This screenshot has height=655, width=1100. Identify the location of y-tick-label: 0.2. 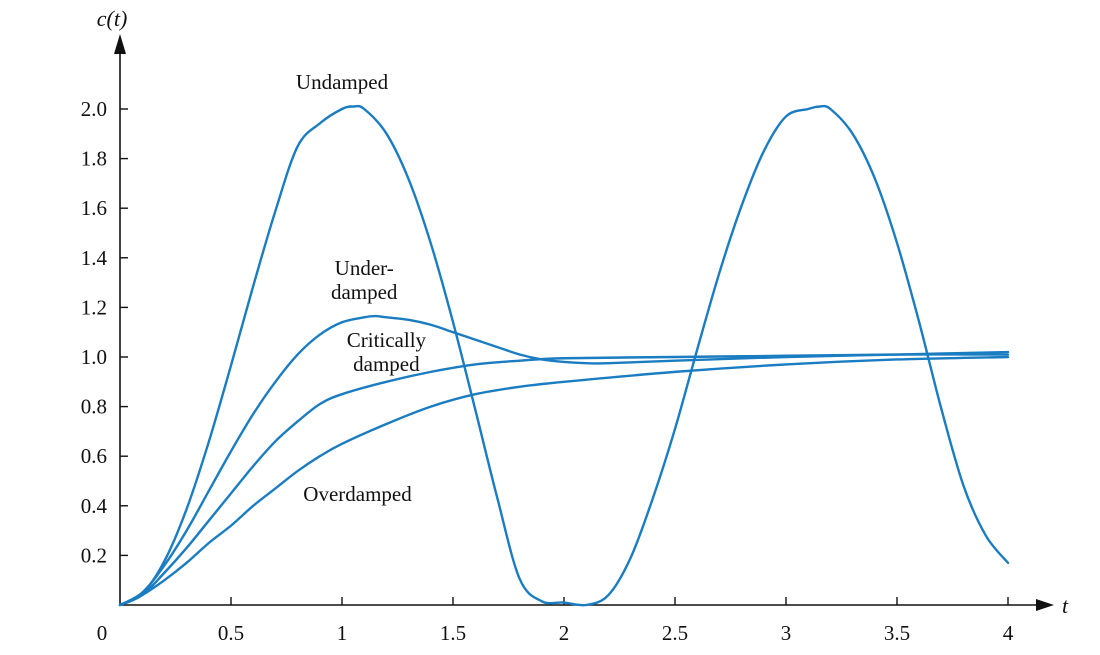
(94, 555).